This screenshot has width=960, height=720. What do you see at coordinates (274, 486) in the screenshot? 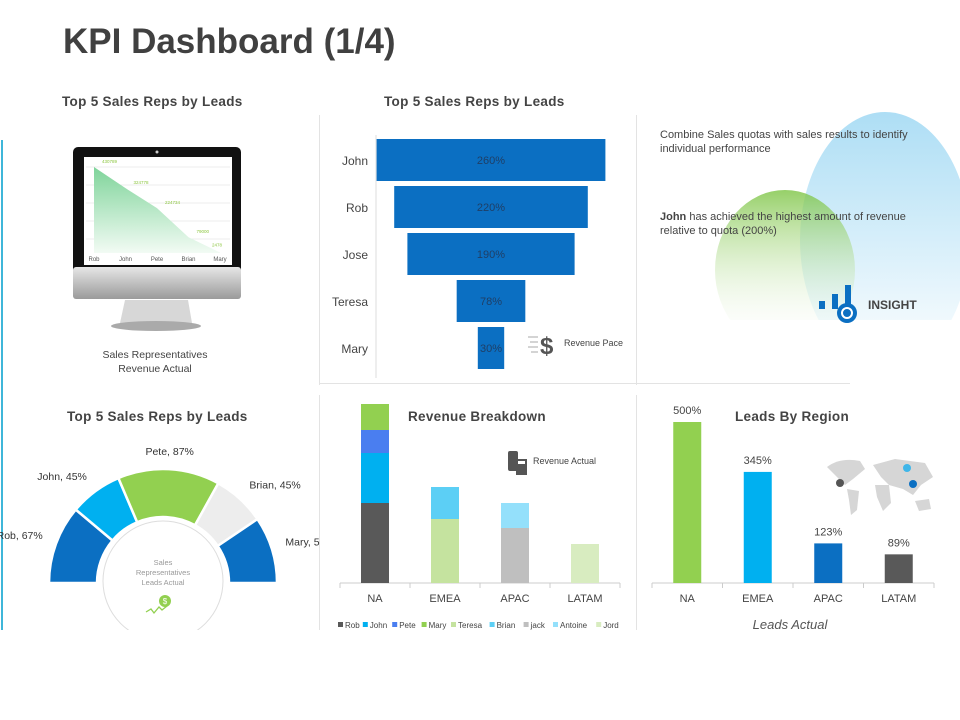
I see `segment-label: Brian, 45%` at bounding box center [274, 486].